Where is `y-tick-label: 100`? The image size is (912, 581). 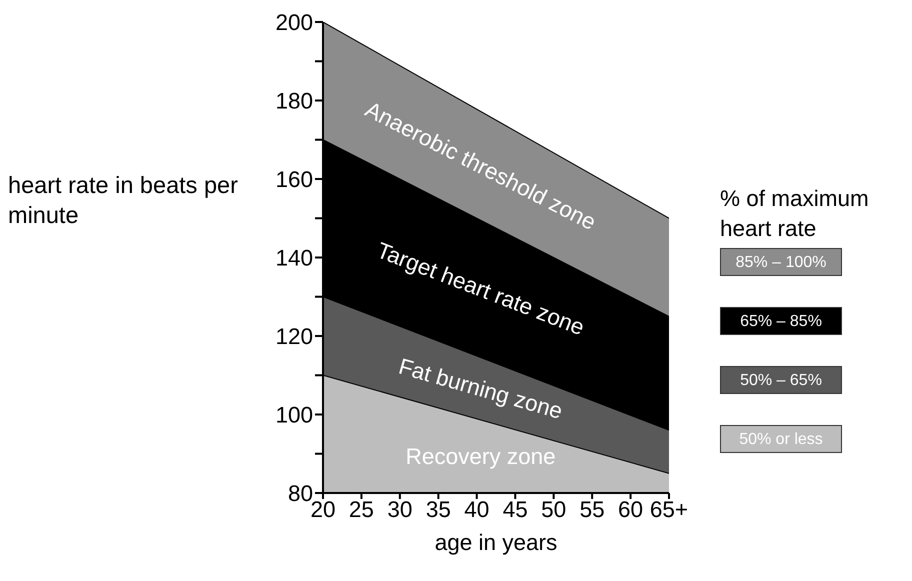 y-tick-label: 100 is located at coordinates (294, 415).